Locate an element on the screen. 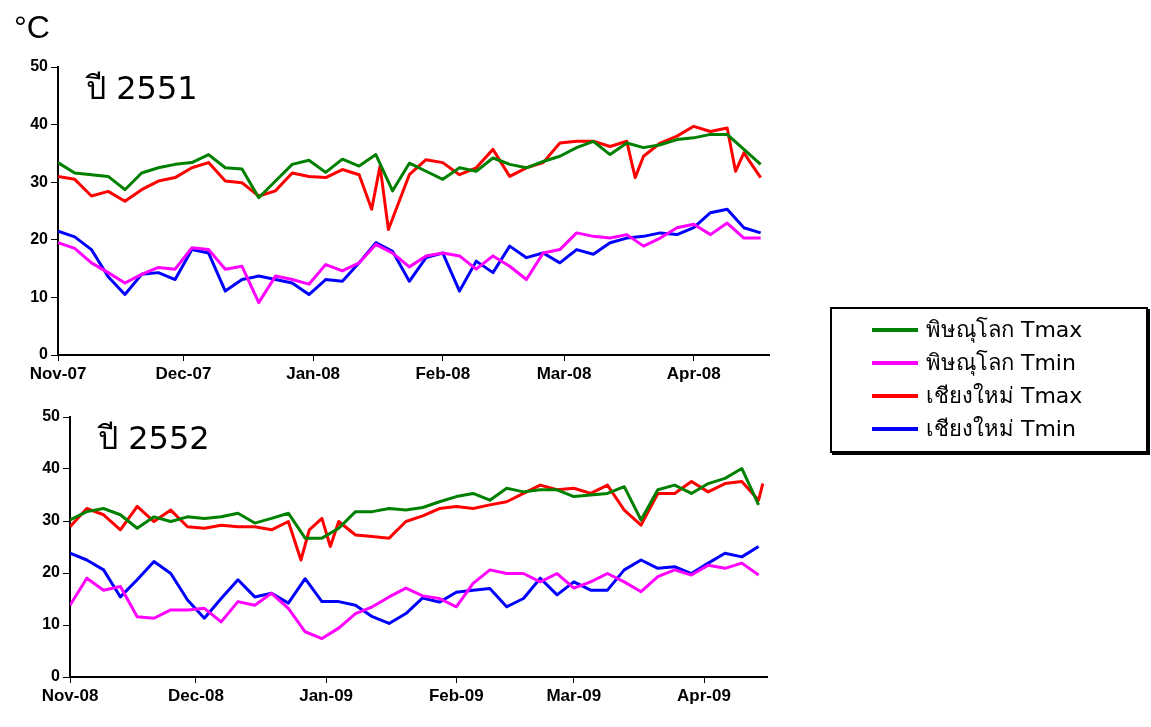 This screenshot has height=727, width=1151. x-tick-label: Nov-08 is located at coordinates (70, 695).